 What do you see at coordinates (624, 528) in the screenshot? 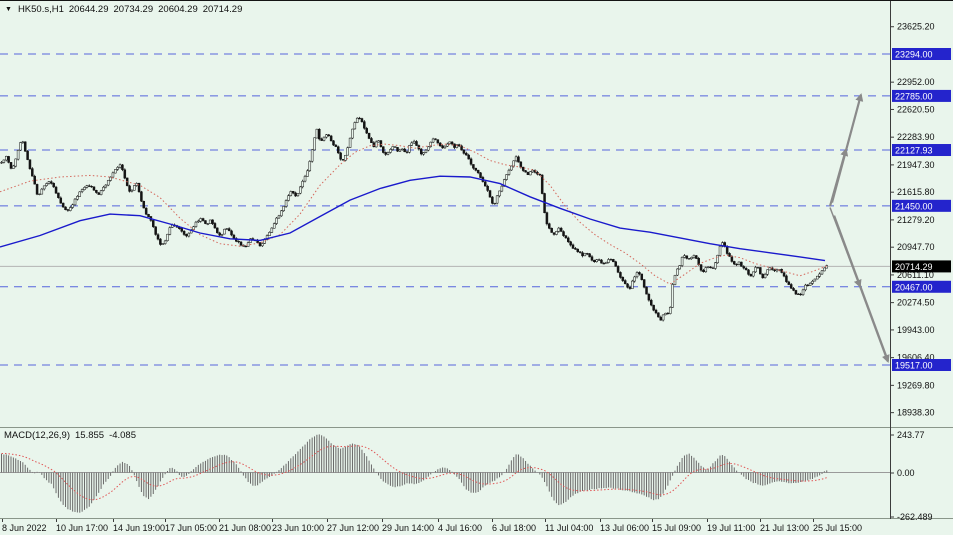
I see `time-axis-label: 13 Jul 06:00` at bounding box center [624, 528].